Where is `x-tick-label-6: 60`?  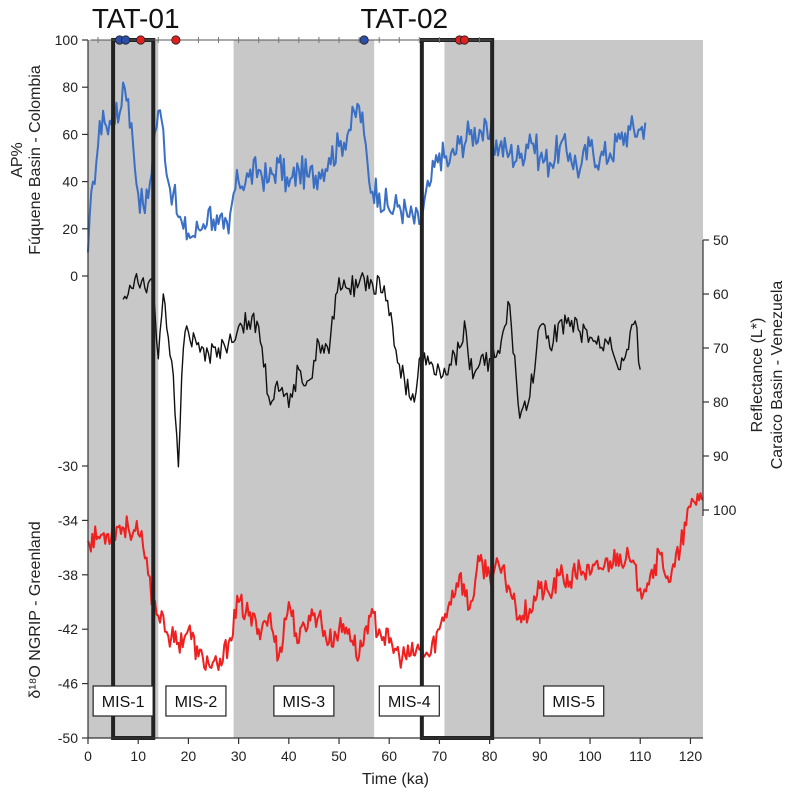 x-tick-label-6: 60 is located at coordinates (389, 756).